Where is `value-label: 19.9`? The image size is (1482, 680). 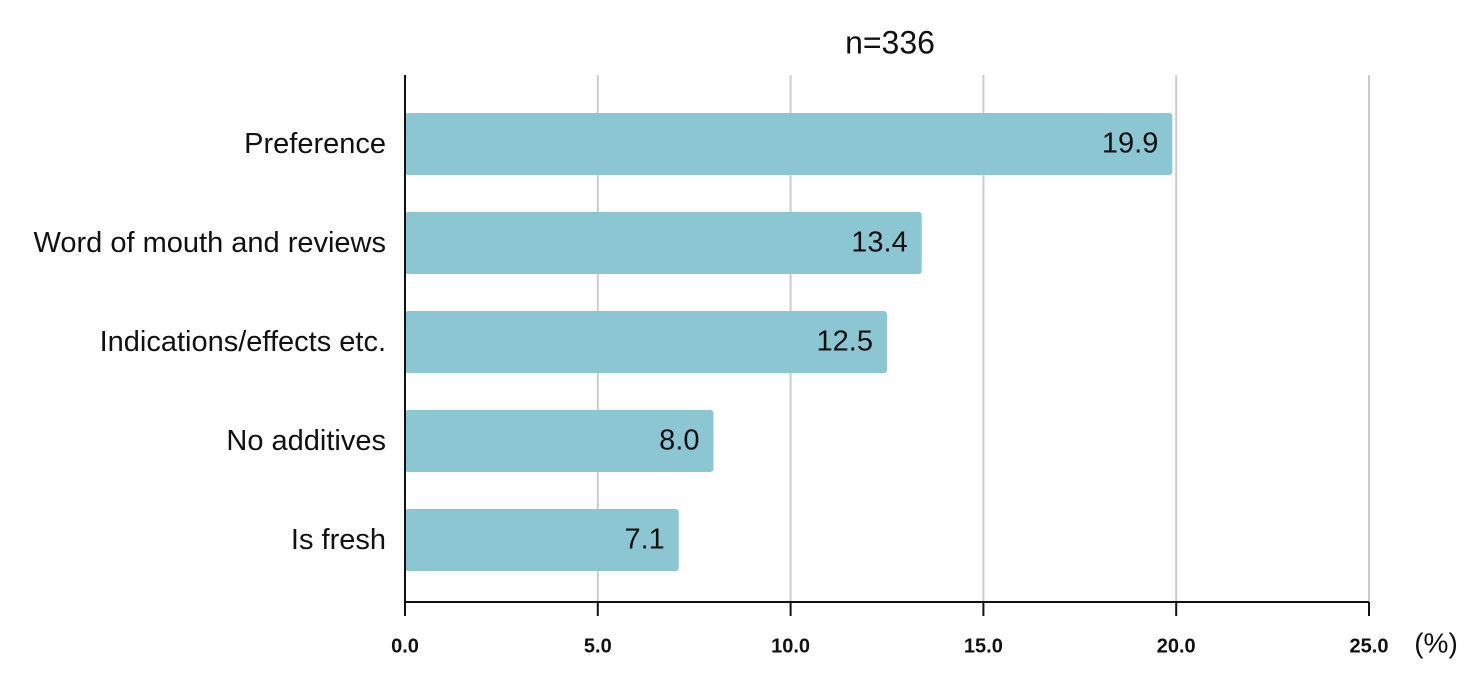 value-label: 19.9 is located at coordinates (1130, 144).